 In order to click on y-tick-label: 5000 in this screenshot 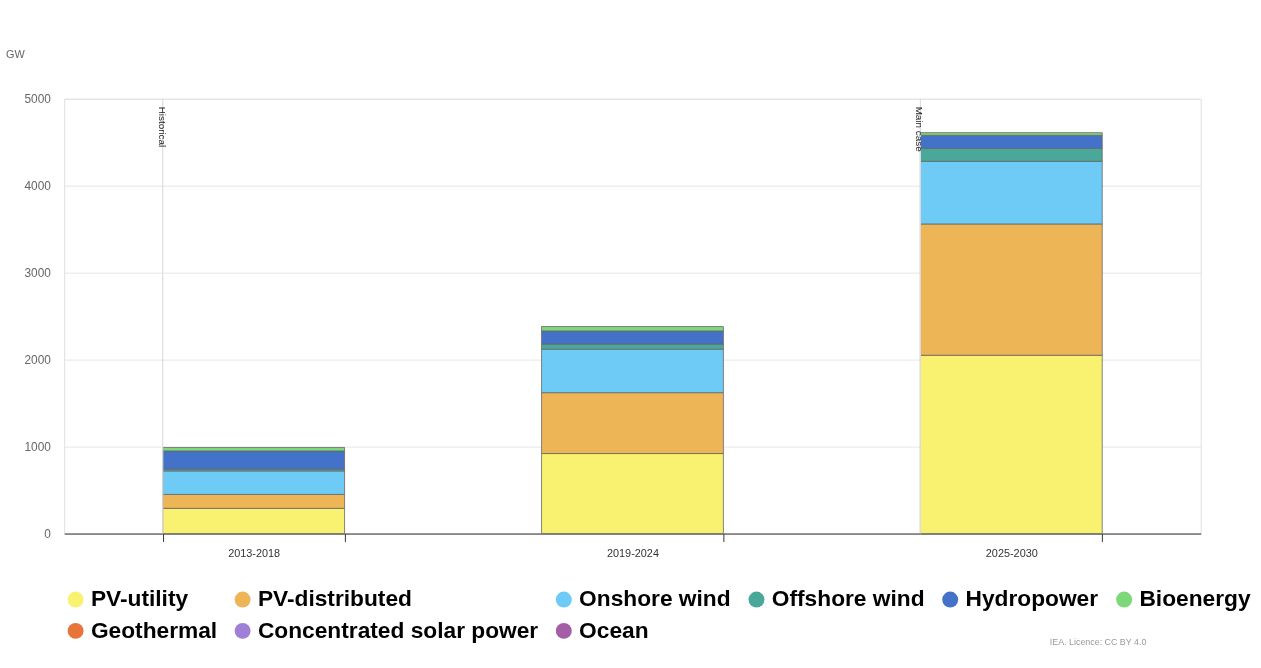, I will do `click(38, 99)`.